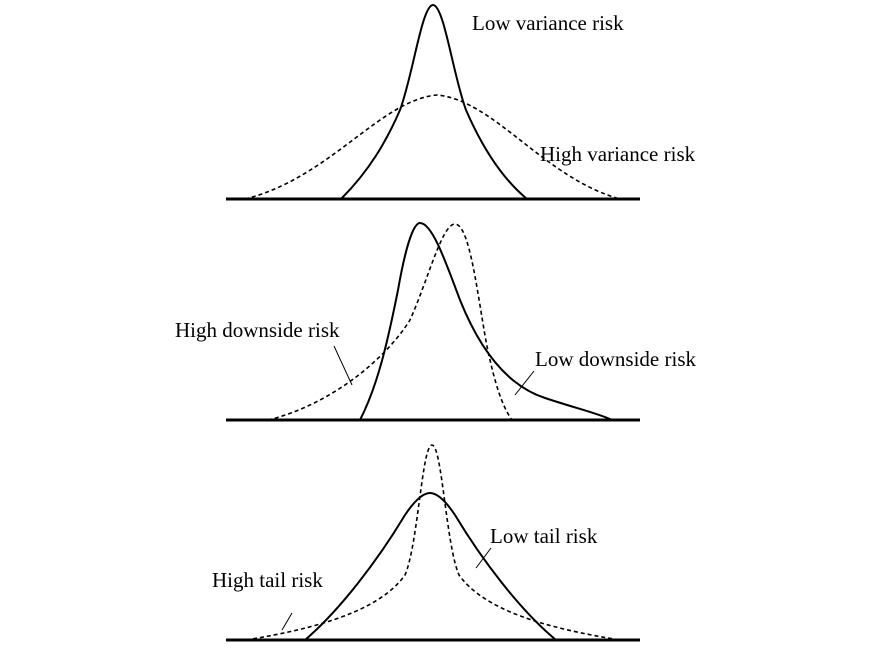 The height and width of the screenshot is (670, 893). I want to click on high-tail-curve, so click(433, 542).